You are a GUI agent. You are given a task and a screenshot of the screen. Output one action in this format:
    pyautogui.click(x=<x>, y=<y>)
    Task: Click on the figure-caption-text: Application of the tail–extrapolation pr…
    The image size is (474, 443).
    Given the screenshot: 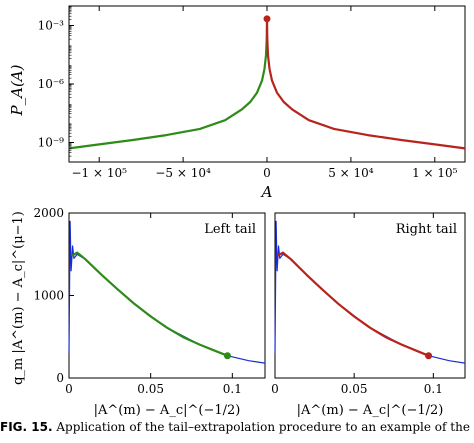 What is the action you would take?
    pyautogui.click(x=263, y=427)
    